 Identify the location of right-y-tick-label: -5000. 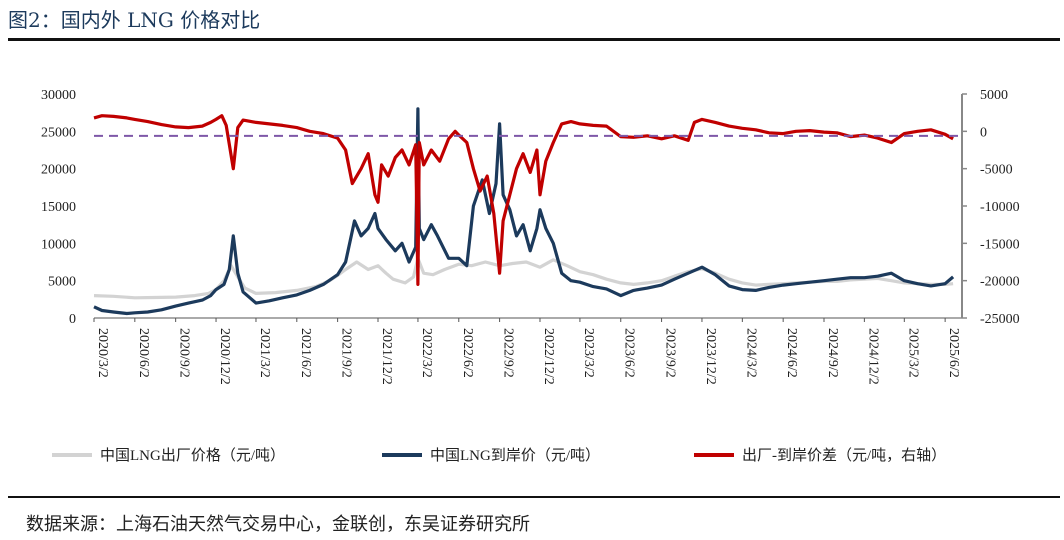
(996, 170).